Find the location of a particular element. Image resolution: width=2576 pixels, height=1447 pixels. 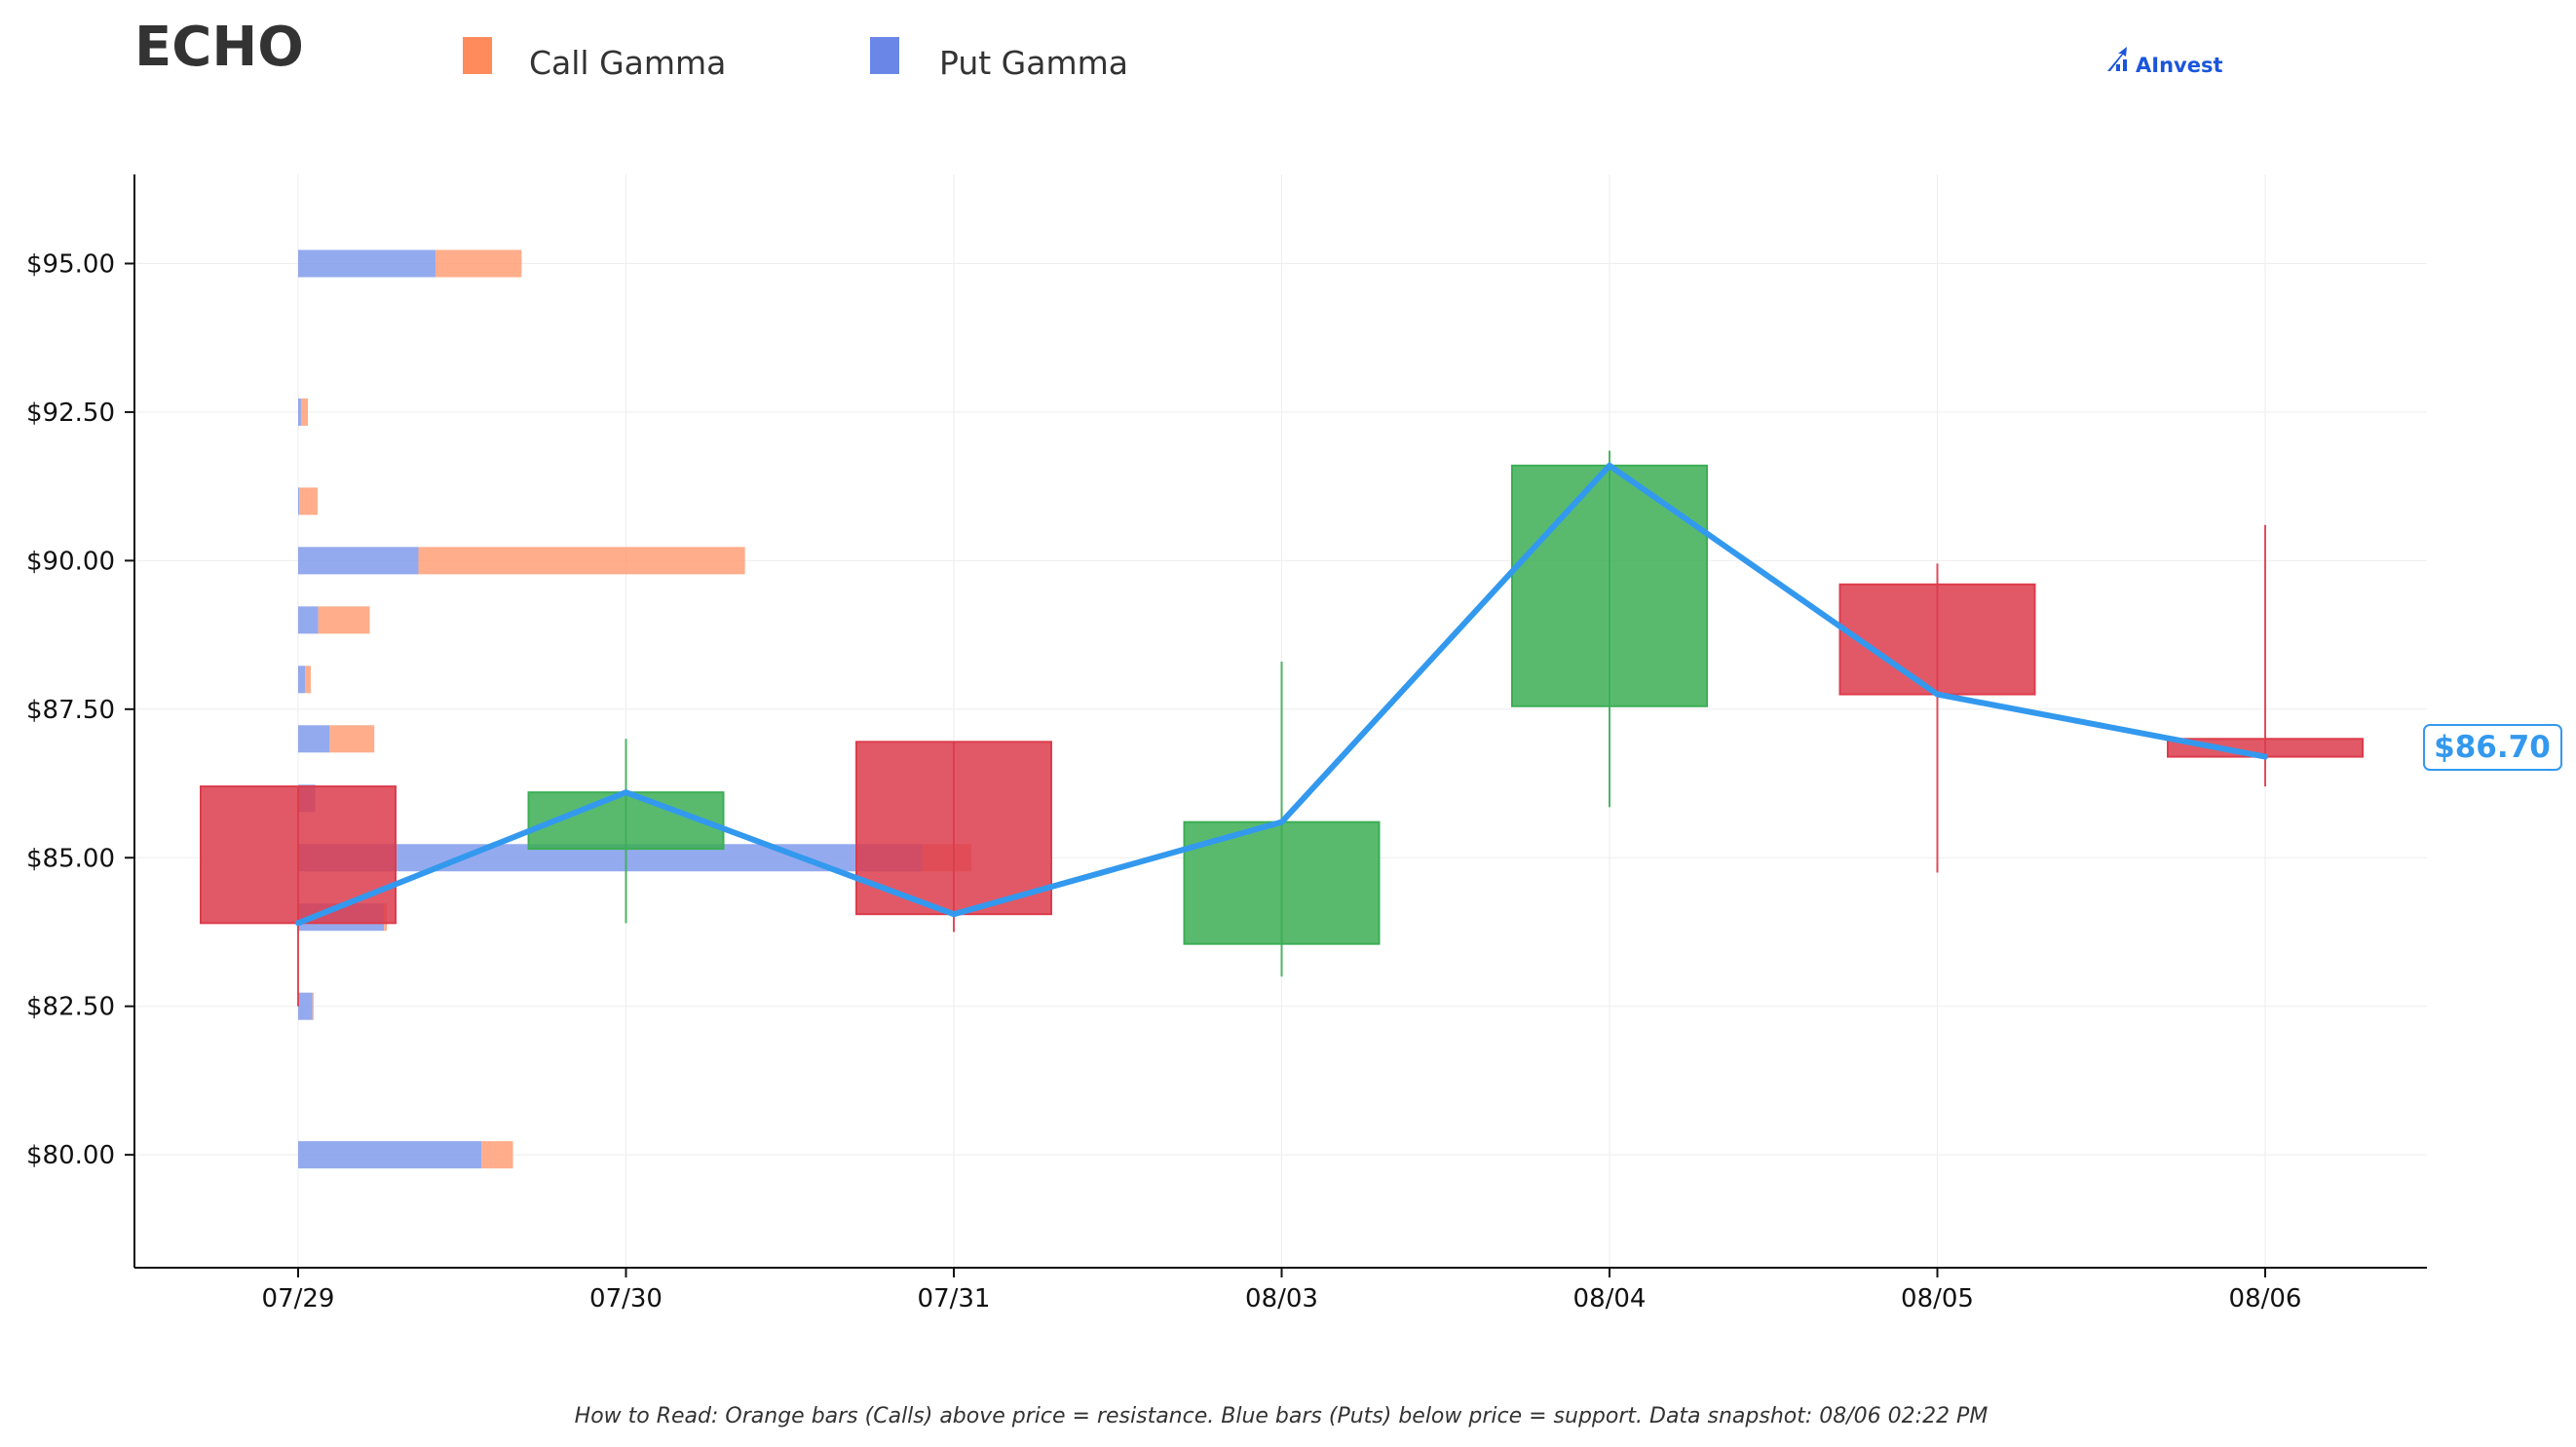

y-tick-label: $85.00 is located at coordinates (70, 858).